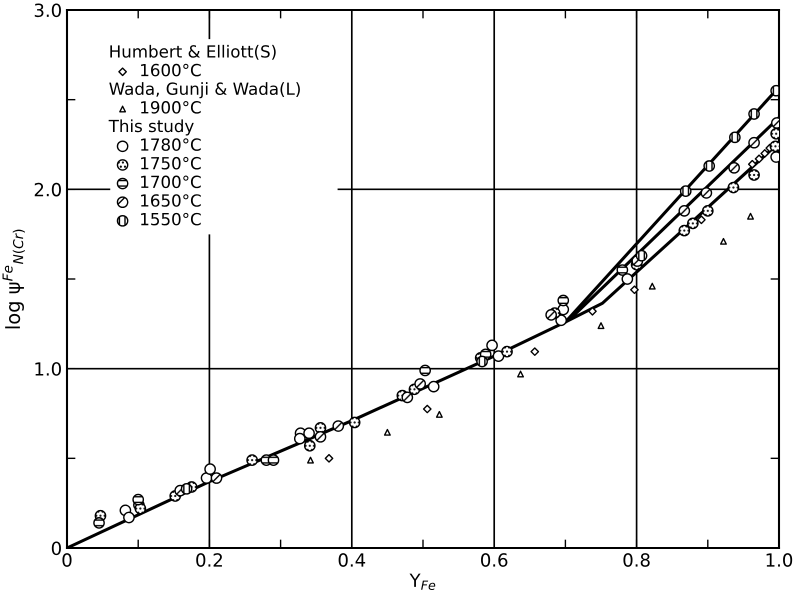 The width and height of the screenshot is (799, 603). Describe the element at coordinates (779, 560) in the screenshot. I see `x-tick-label: 1.0` at that location.